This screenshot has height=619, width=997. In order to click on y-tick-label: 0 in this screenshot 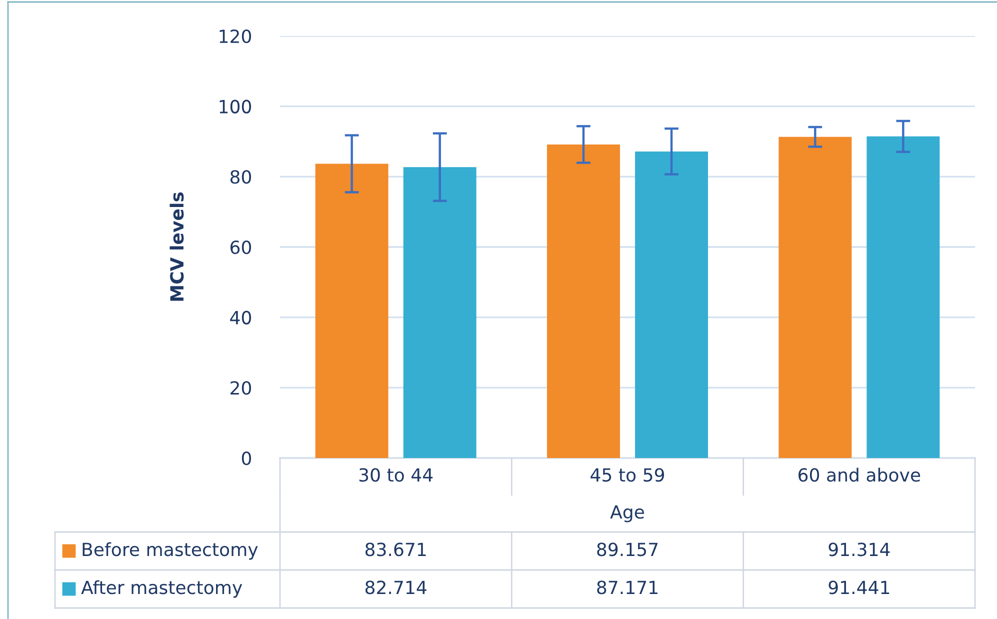, I will do `click(247, 458)`.